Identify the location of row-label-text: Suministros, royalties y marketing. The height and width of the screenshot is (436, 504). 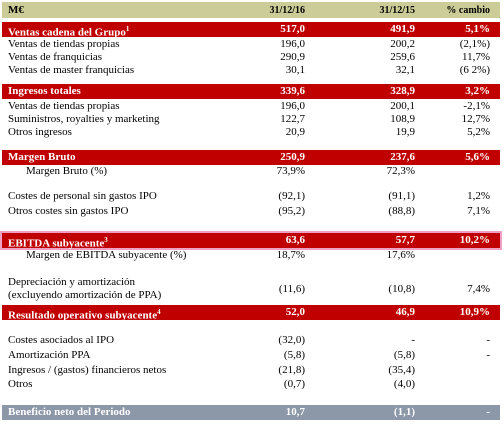
(84, 119).